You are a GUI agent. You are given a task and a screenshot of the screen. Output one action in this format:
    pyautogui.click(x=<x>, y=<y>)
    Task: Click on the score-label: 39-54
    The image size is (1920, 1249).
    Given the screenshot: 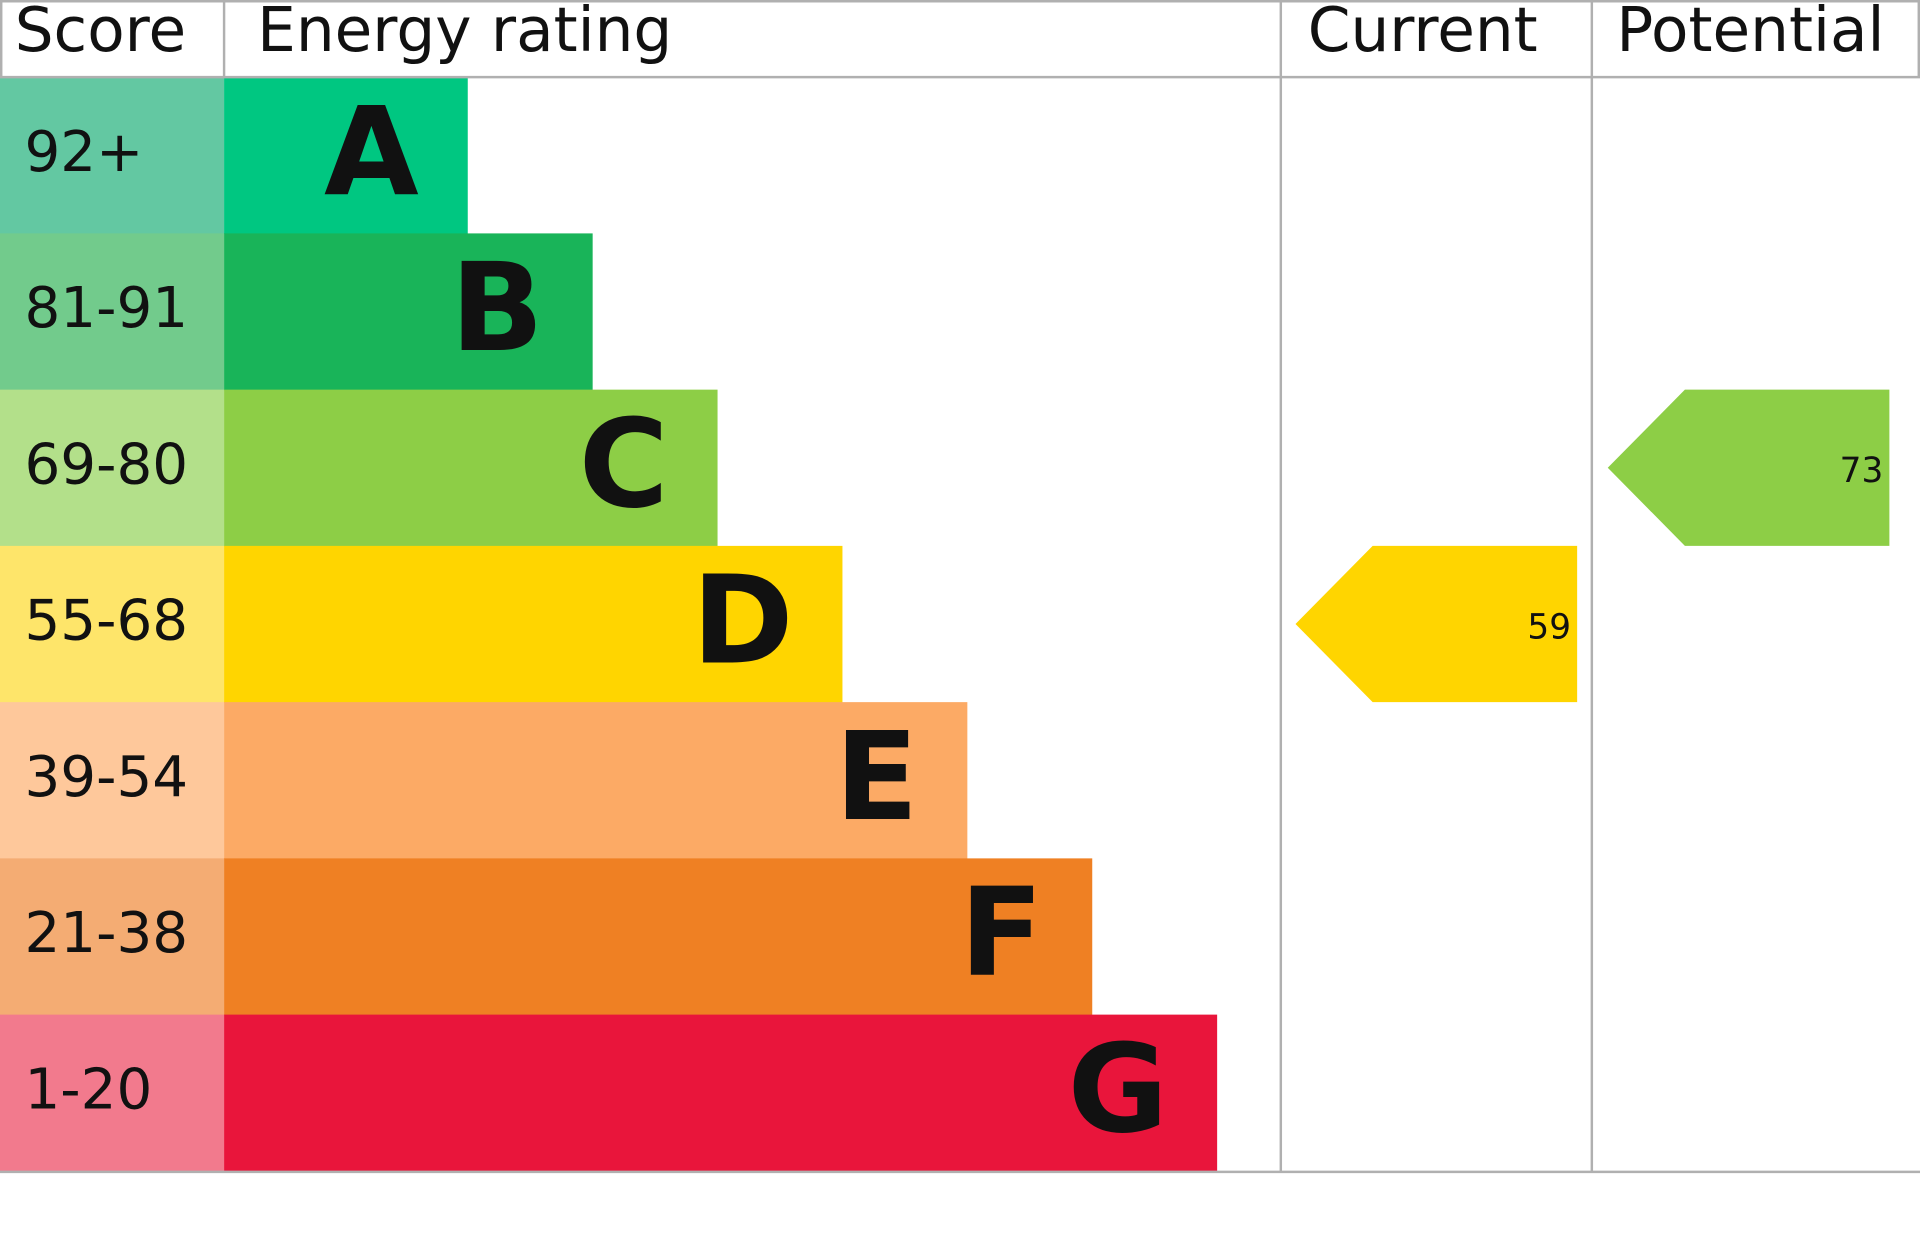 What is the action you would take?
    pyautogui.click(x=106, y=777)
    